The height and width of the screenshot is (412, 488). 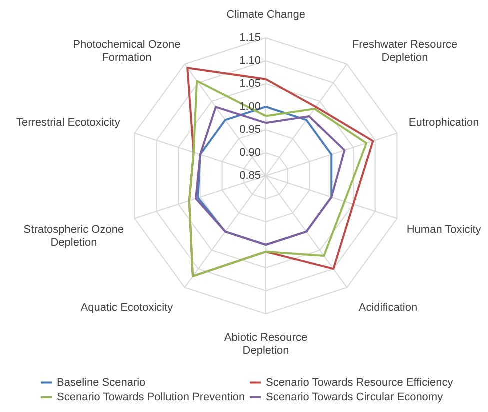 What do you see at coordinates (127, 308) in the screenshot?
I see `spoke-label: Aquatic Ecotoxicity` at bounding box center [127, 308].